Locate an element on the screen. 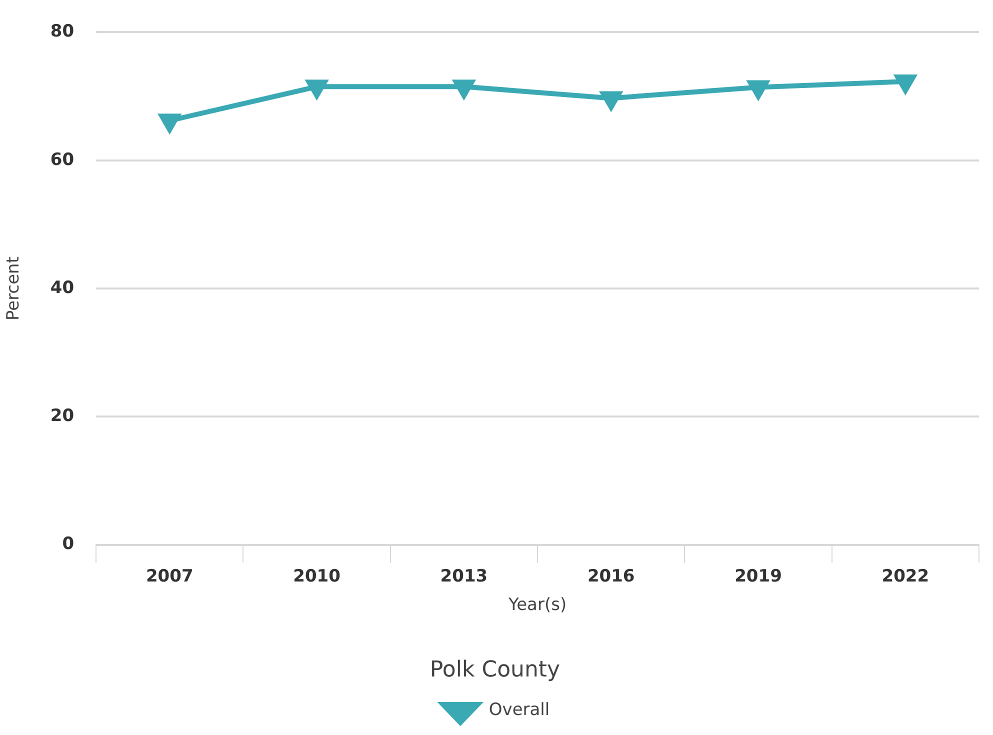  x-tick-label: 2016 is located at coordinates (611, 576).